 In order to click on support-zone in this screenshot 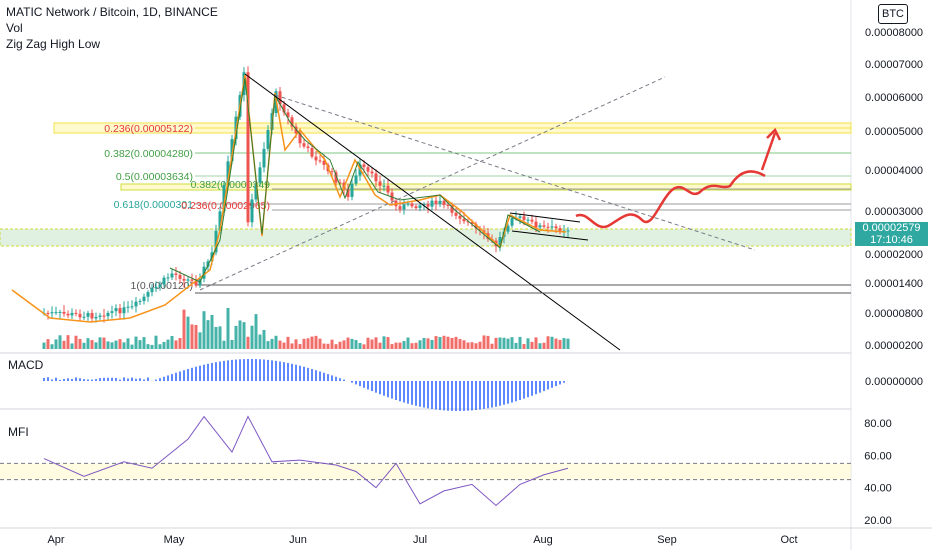, I will do `click(426, 237)`.